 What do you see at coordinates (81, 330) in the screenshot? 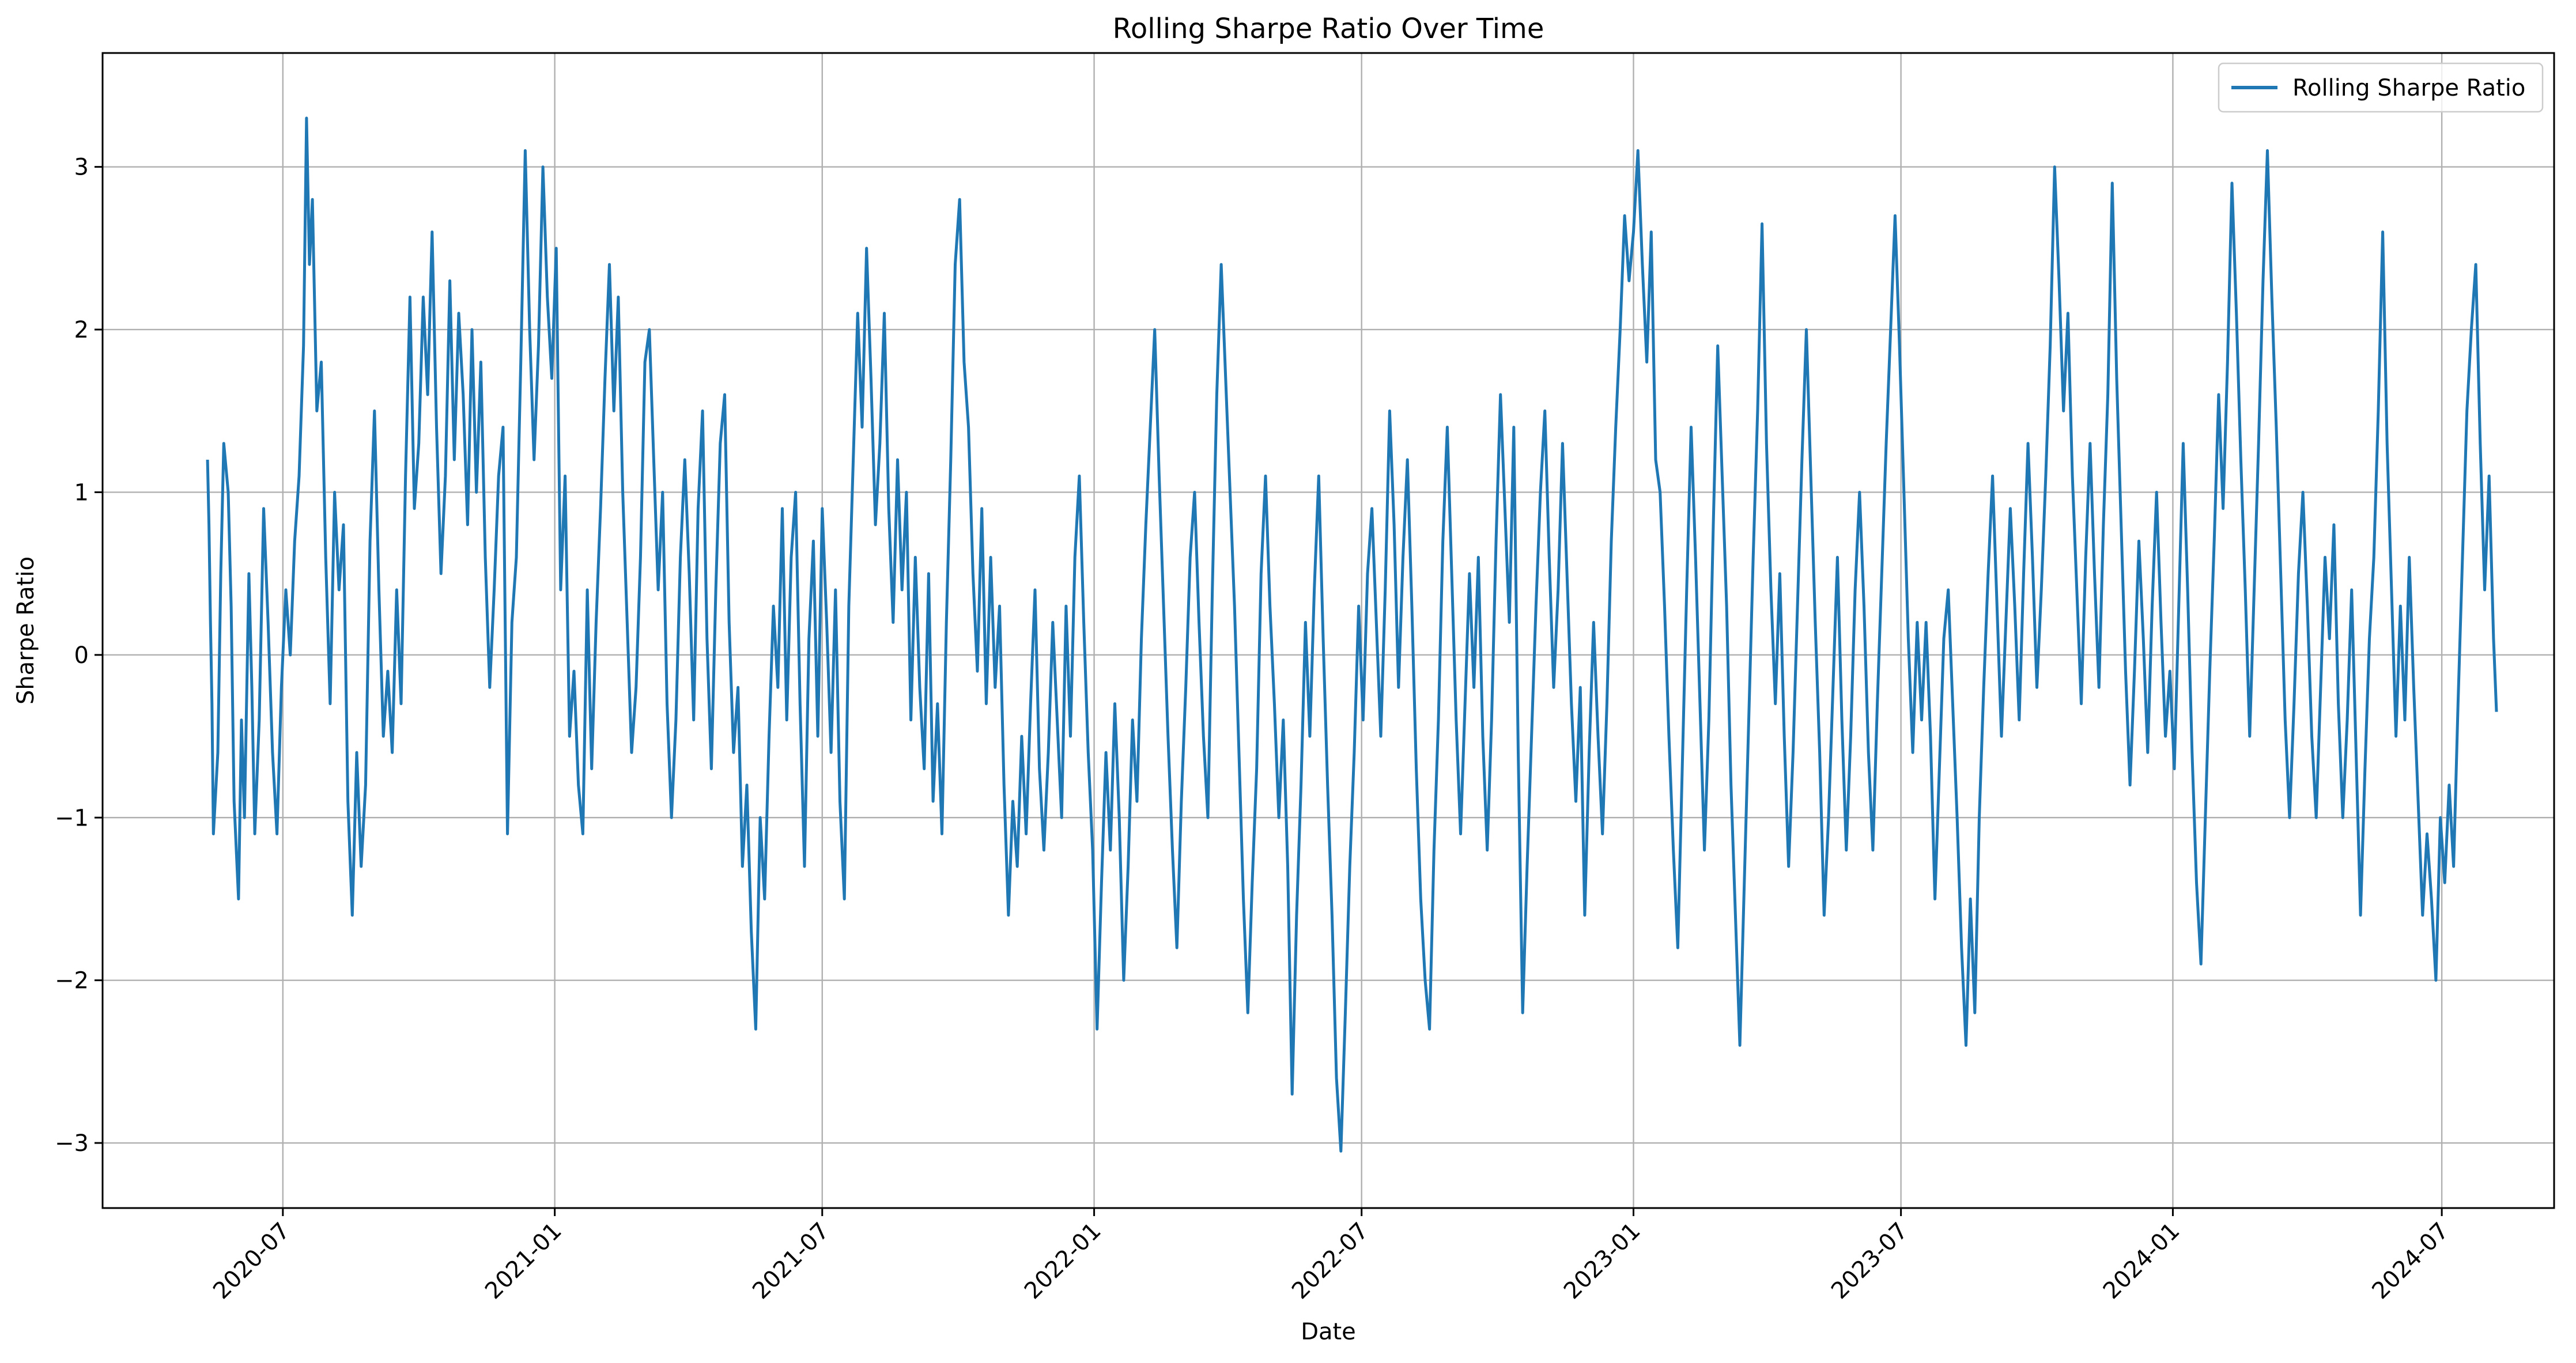
I see `y-tick-label: 2` at bounding box center [81, 330].